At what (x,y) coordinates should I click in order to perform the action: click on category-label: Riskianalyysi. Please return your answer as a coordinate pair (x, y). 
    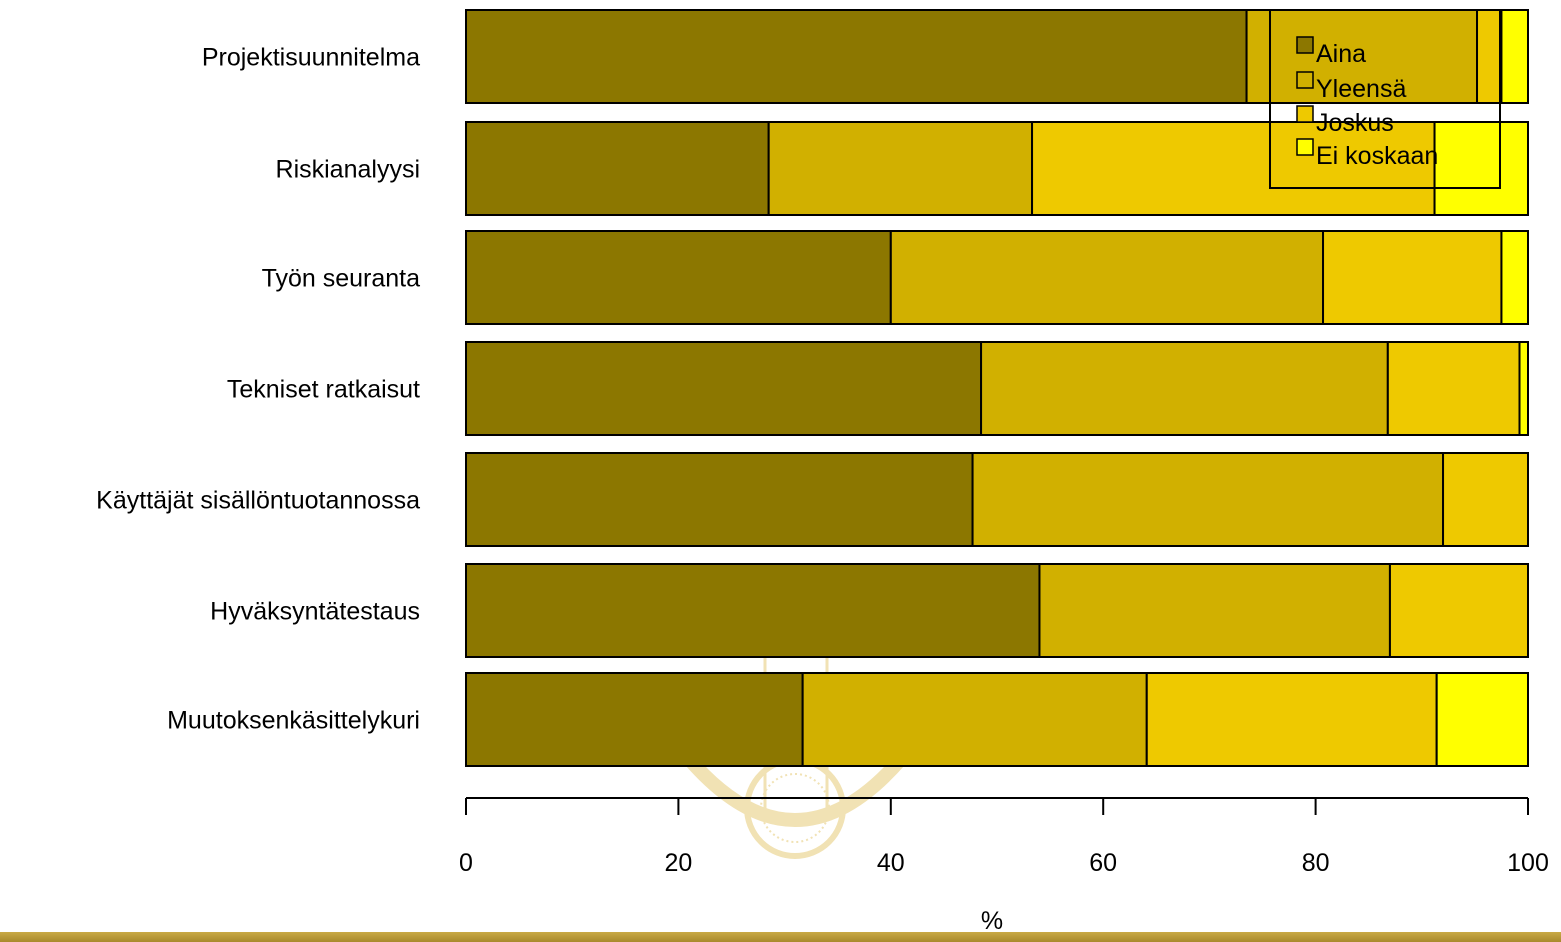
    Looking at the image, I should click on (348, 170).